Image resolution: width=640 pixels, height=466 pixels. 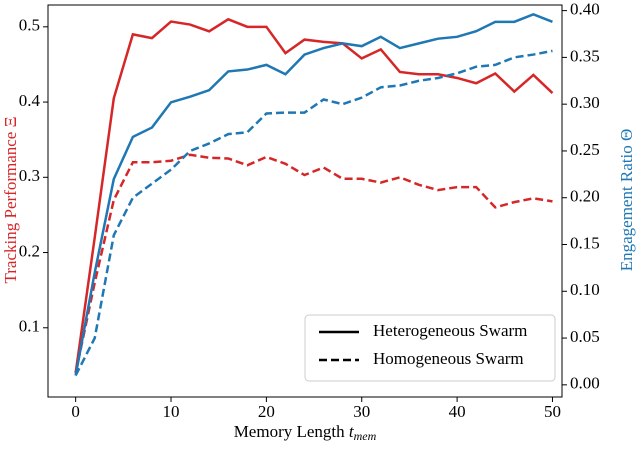 I want to click on legend-label: Heterogeneous Swarm, so click(x=450, y=330).